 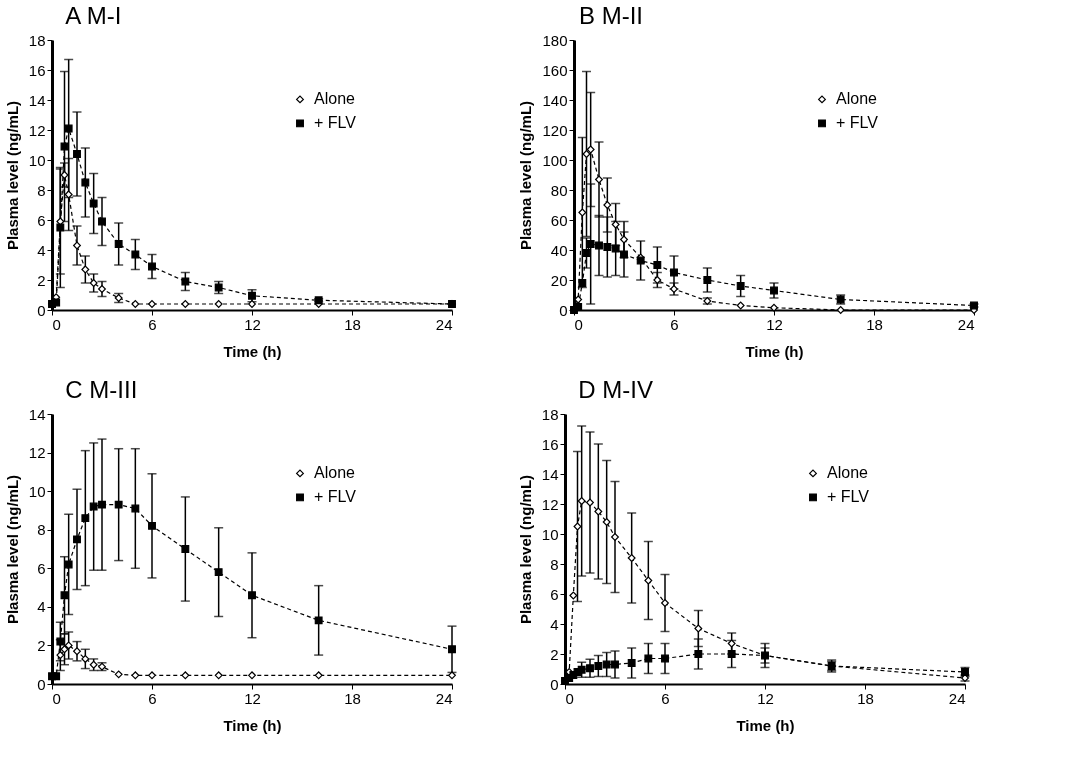 I want to click on y-tick-label: 60, so click(x=559, y=220).